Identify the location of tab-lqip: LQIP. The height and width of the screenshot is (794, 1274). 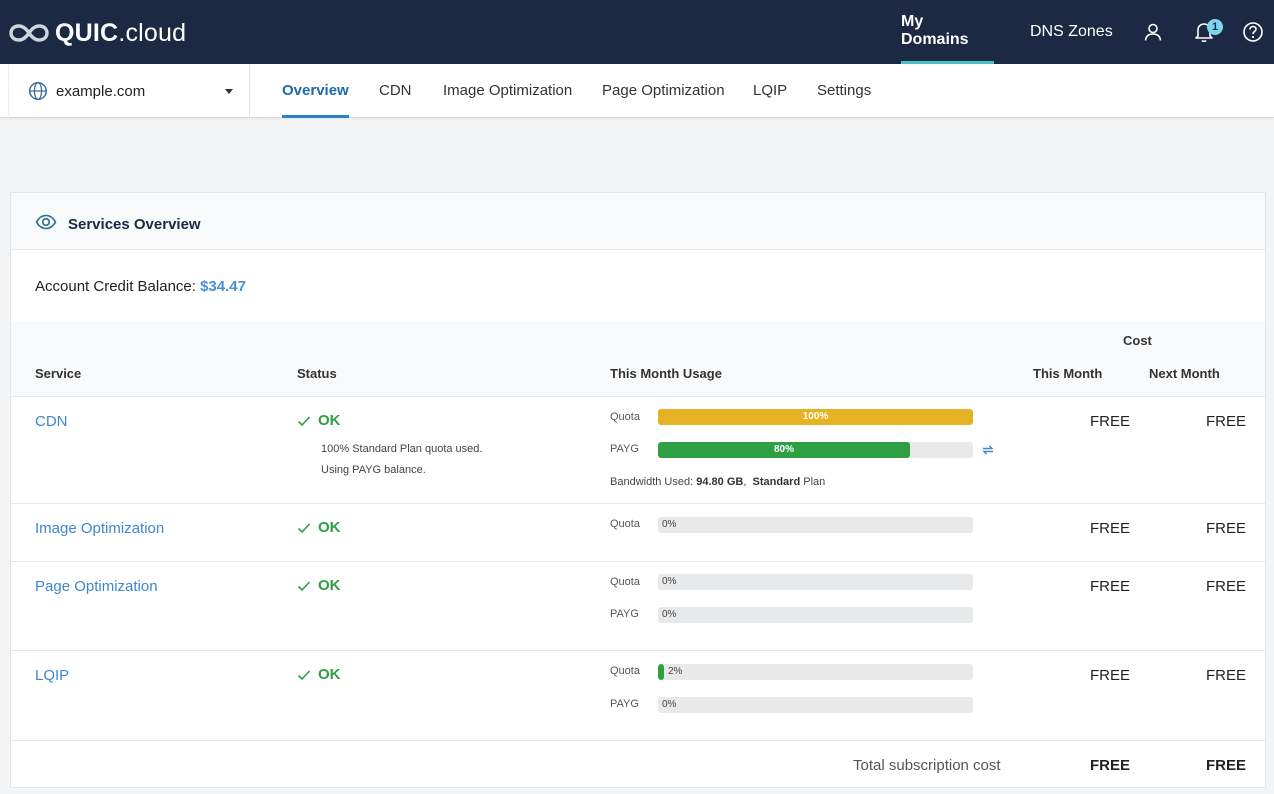
(770, 90).